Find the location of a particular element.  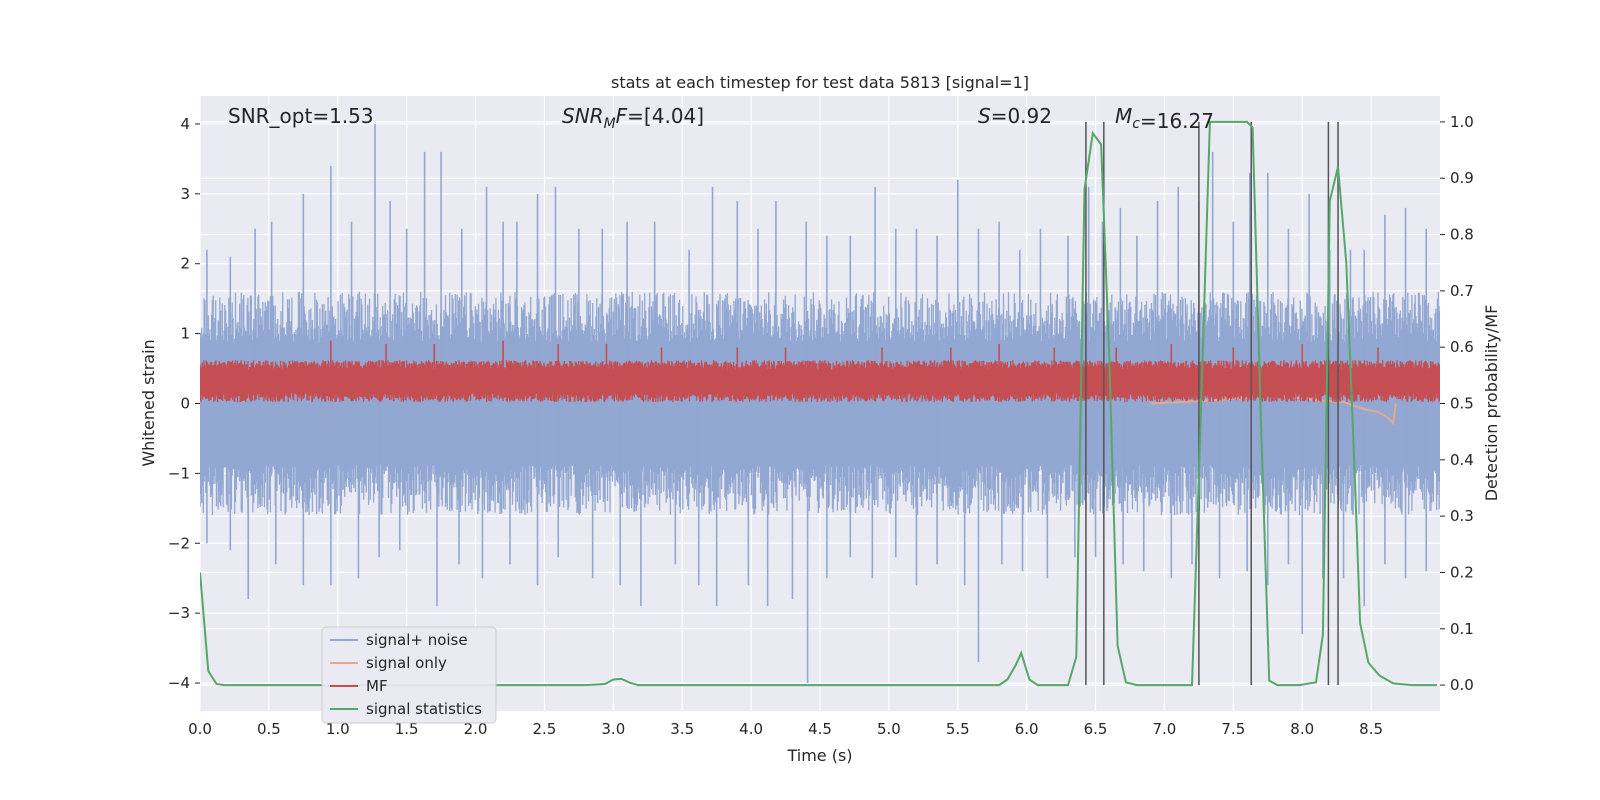

x-tick-label: 1.5 is located at coordinates (407, 729).